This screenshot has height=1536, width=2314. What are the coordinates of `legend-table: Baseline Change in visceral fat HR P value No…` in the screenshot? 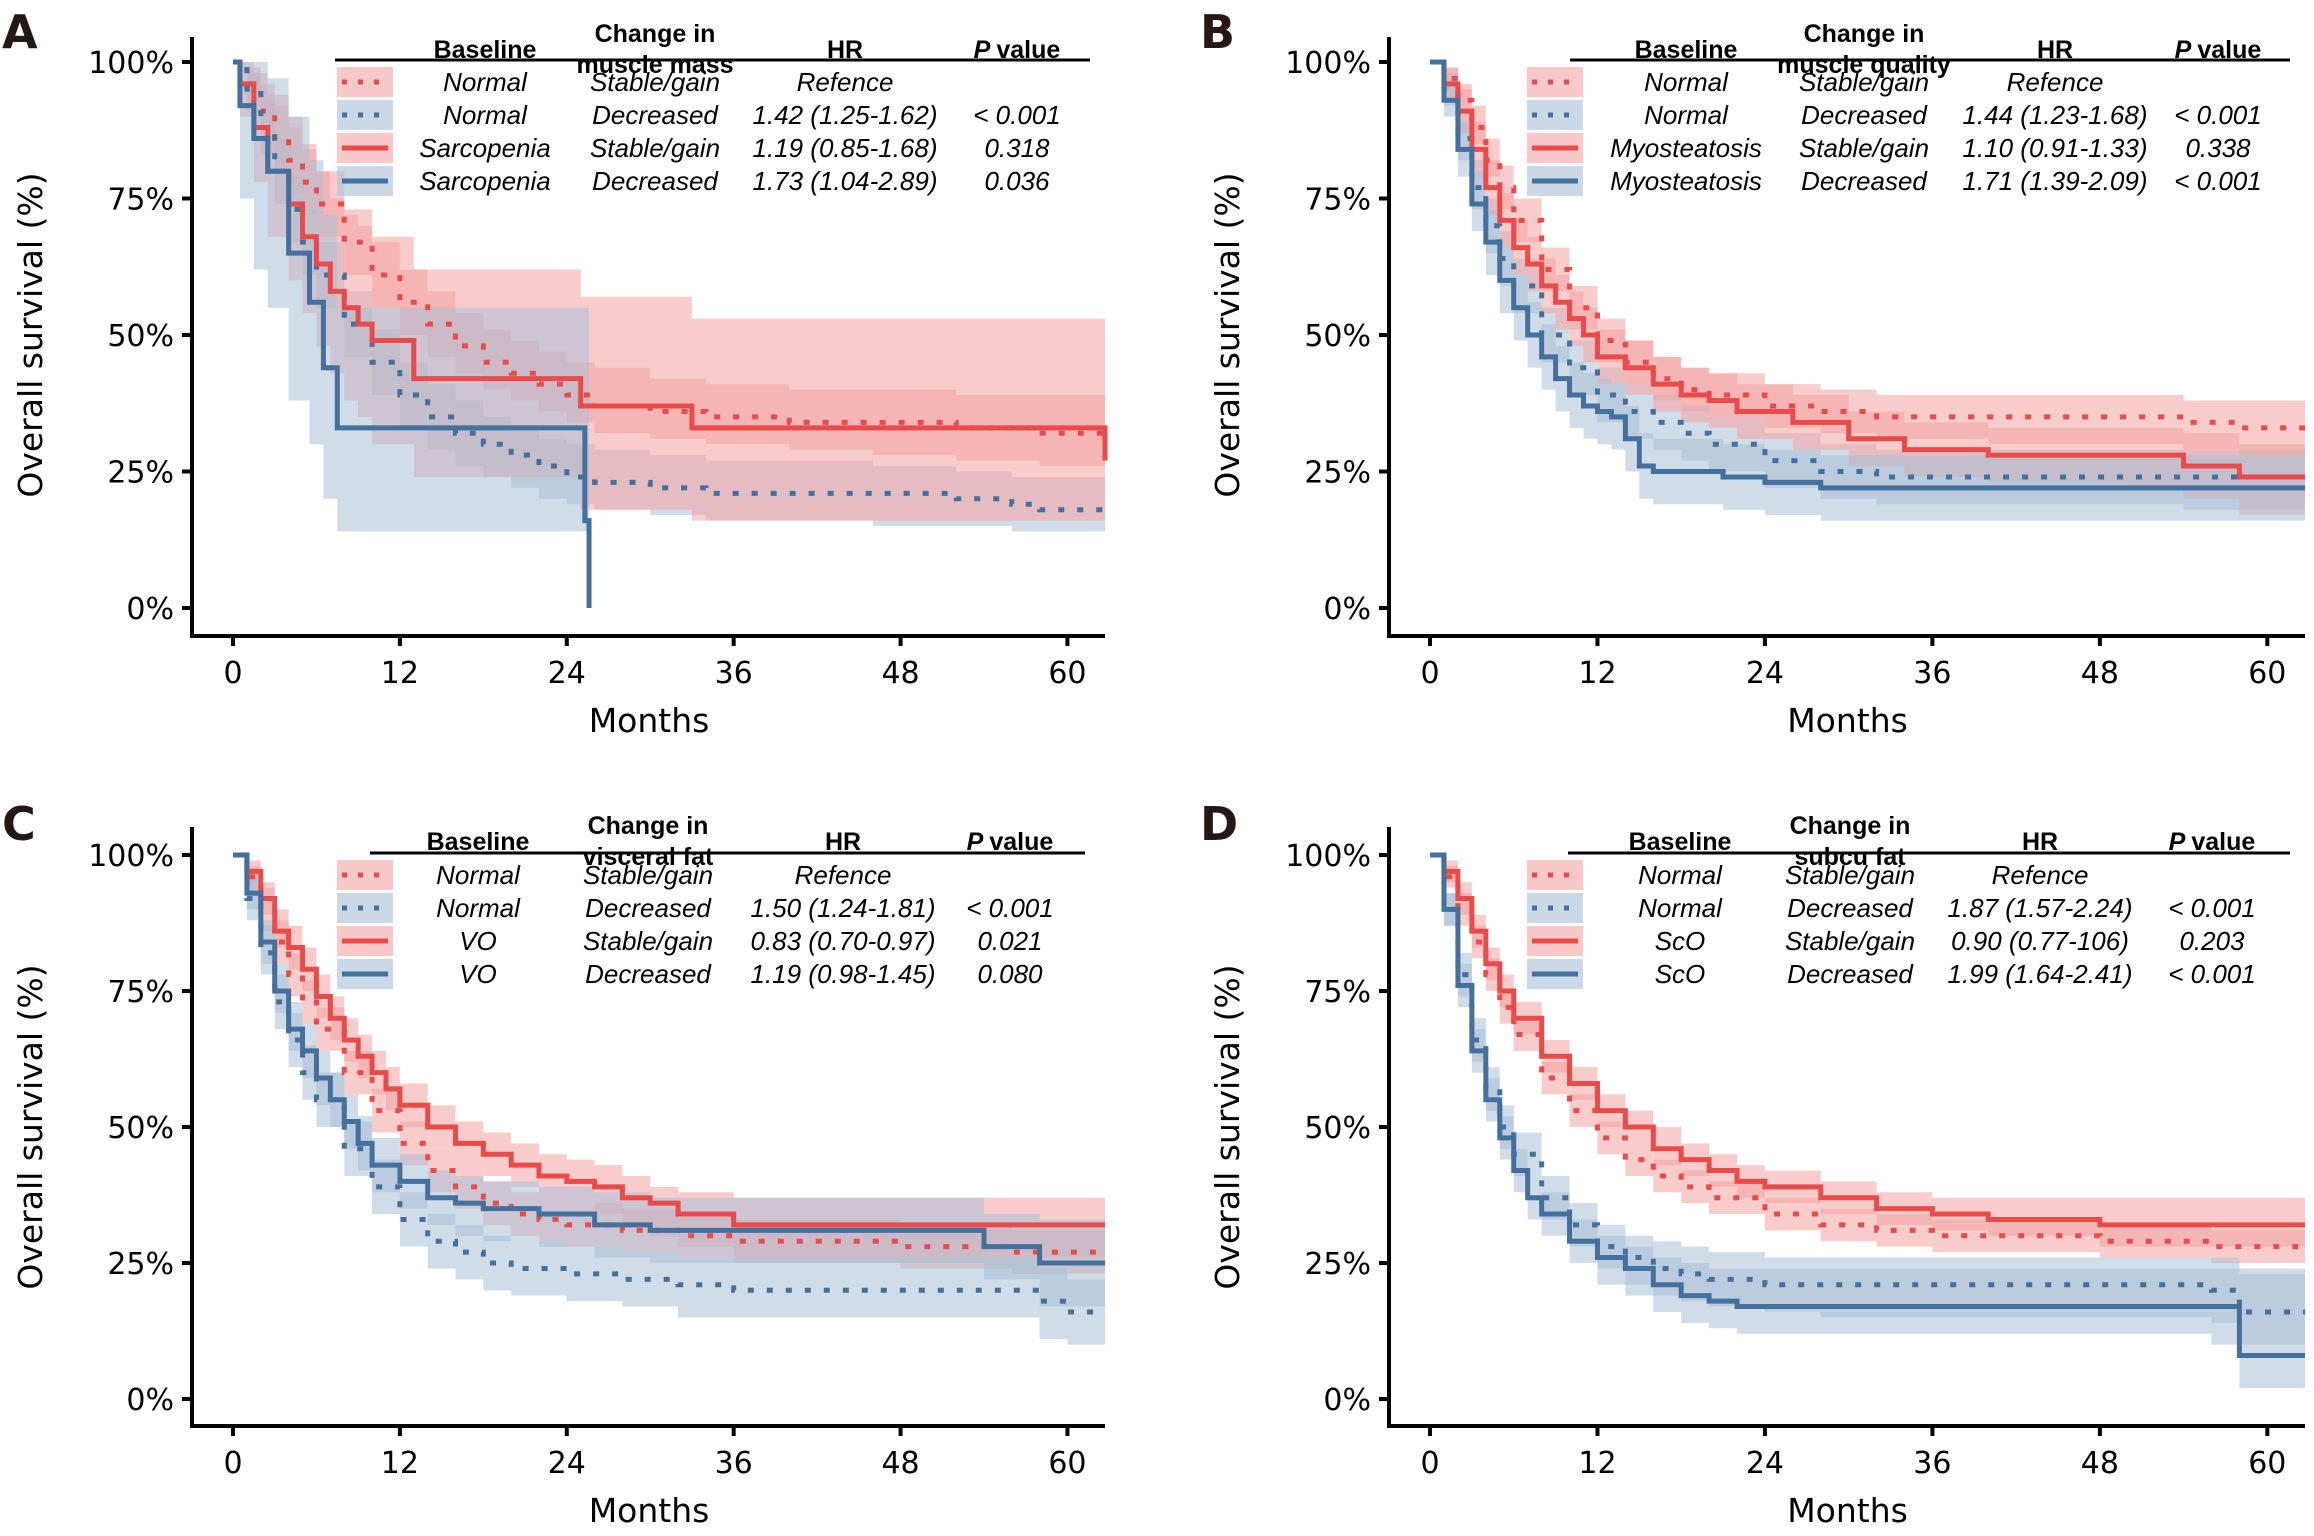 It's located at (711, 900).